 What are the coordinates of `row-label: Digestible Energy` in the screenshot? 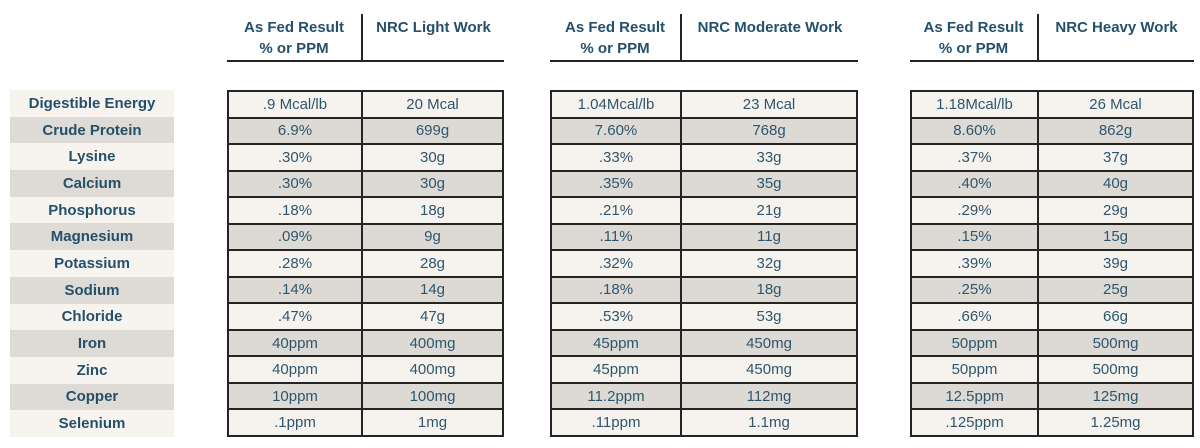 It's located at (92, 103).